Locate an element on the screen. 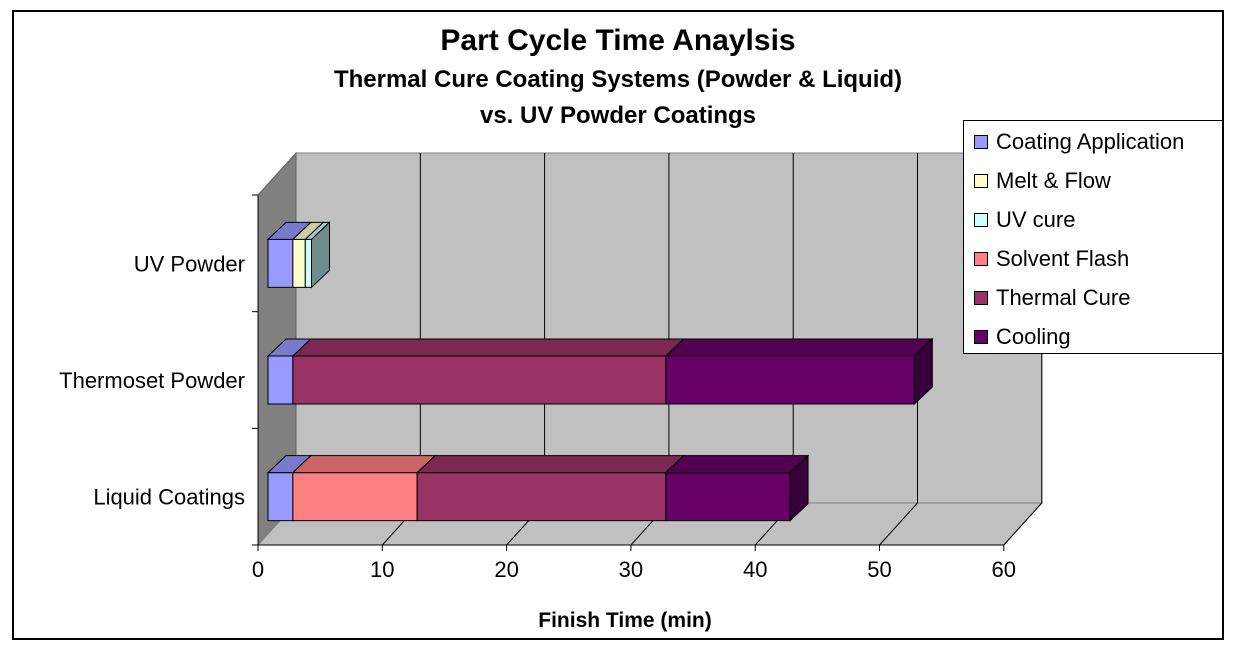  legend-label: Coating Application is located at coordinates (1090, 141).